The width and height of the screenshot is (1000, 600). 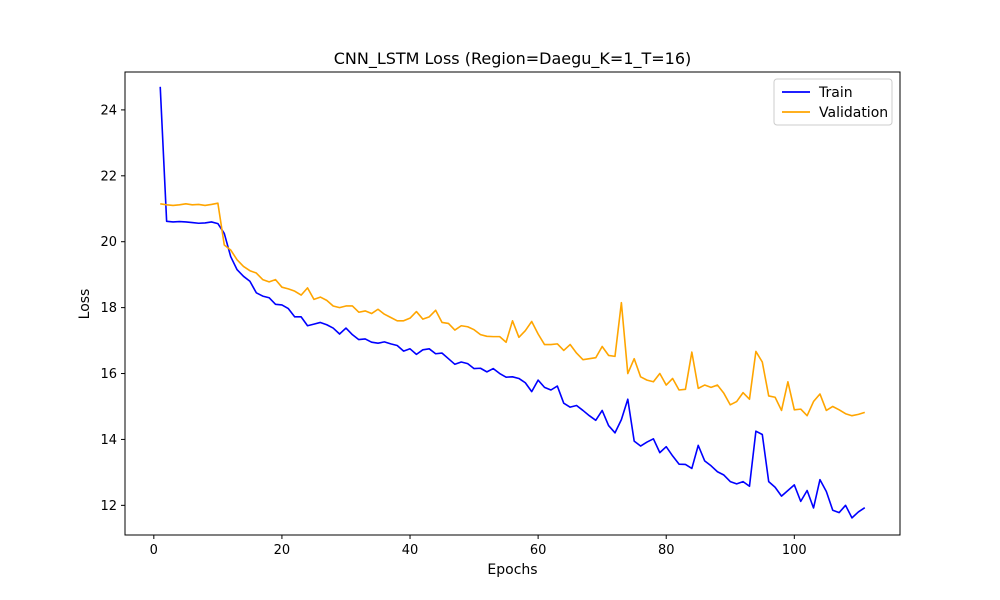 I want to click on legend: Train Validation, so click(x=833, y=102).